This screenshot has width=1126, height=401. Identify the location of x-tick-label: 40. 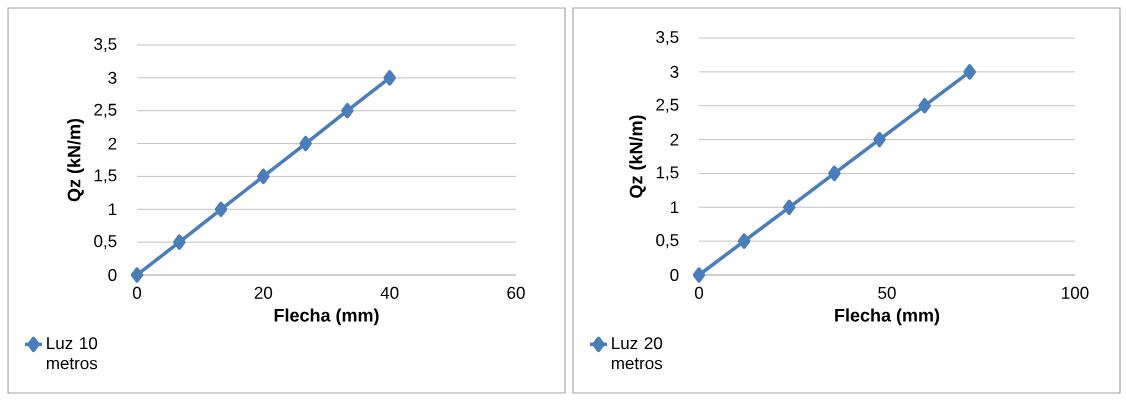
(389, 292).